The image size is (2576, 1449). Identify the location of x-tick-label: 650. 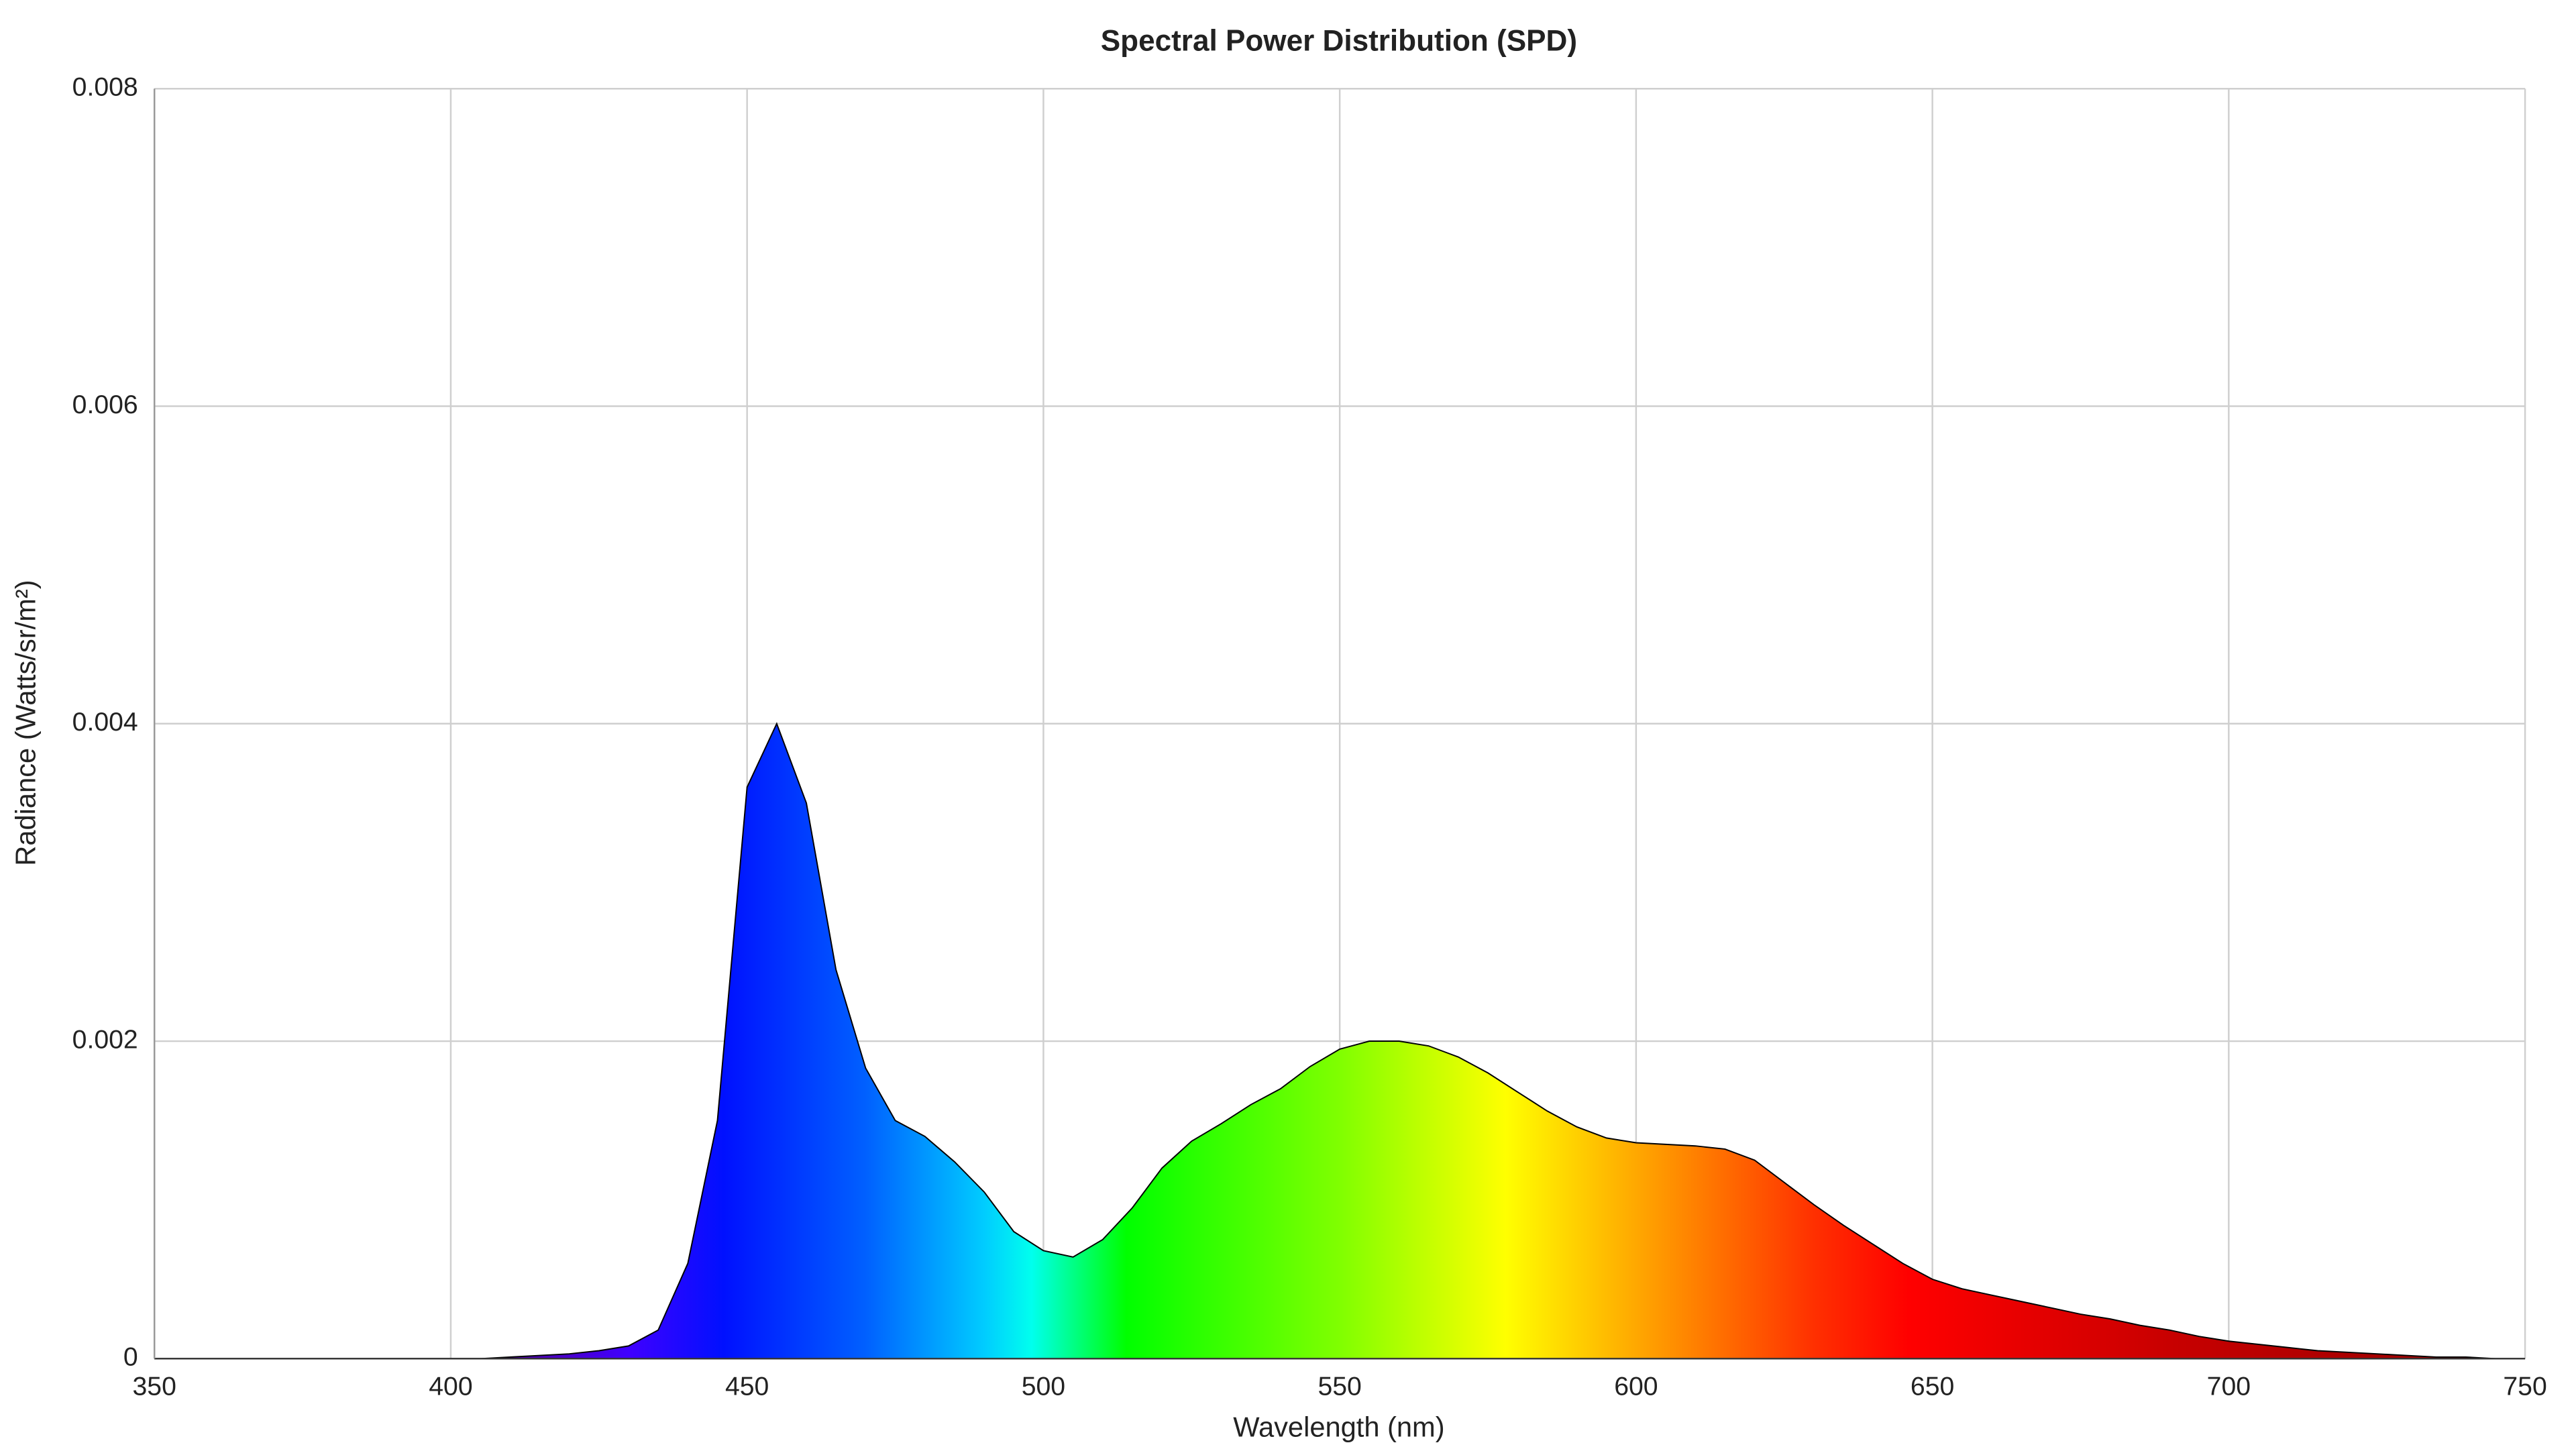
(1932, 1387).